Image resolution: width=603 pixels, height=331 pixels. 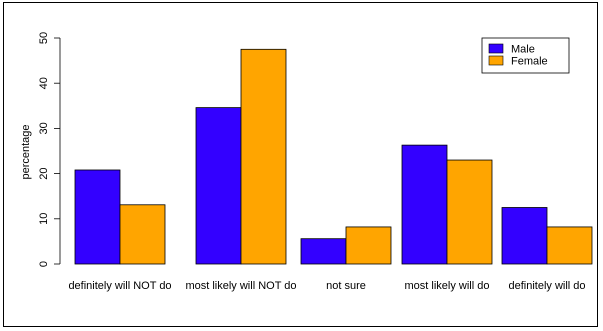 I want to click on y-tick-label: 30, so click(x=44, y=128).